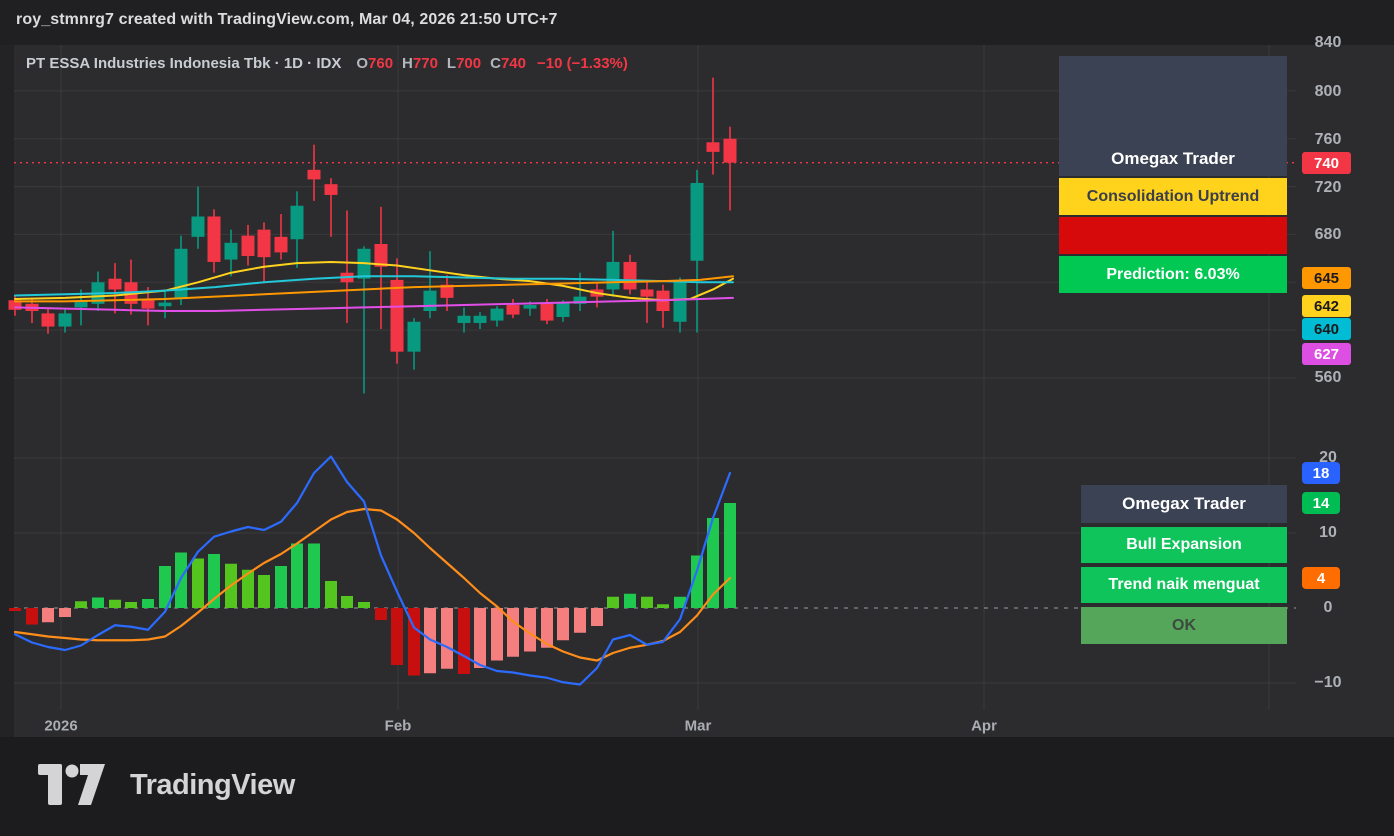  Describe the element at coordinates (1184, 504) in the screenshot. I see `omegax-lower-title: Omegax Trader` at that location.